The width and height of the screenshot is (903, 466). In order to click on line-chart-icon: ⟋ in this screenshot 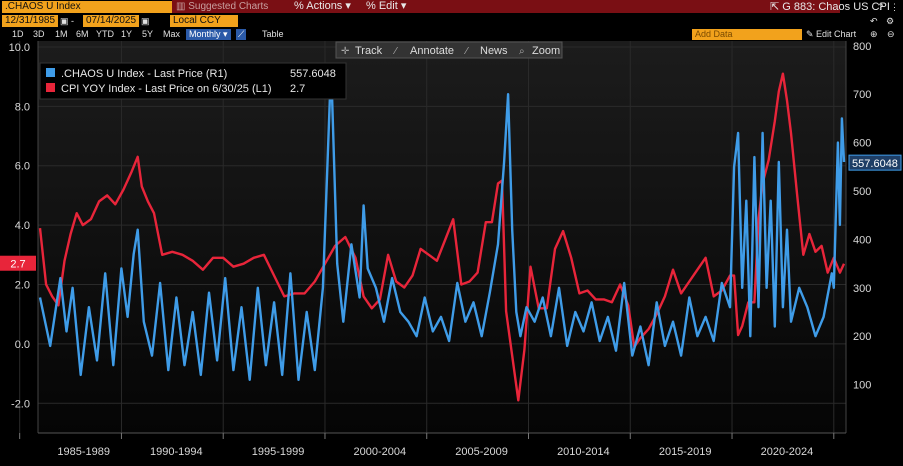, I will do `click(241, 34)`.